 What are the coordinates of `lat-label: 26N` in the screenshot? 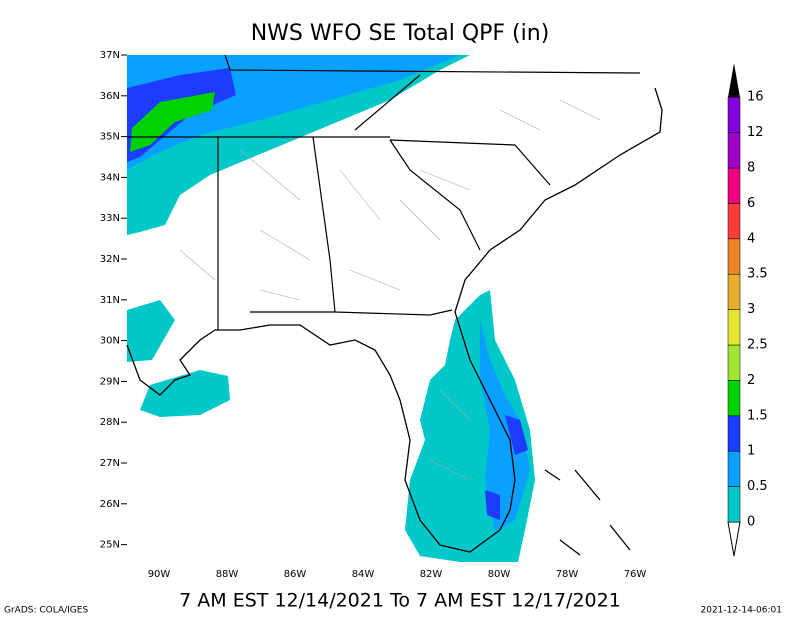 It's located at (110, 504).